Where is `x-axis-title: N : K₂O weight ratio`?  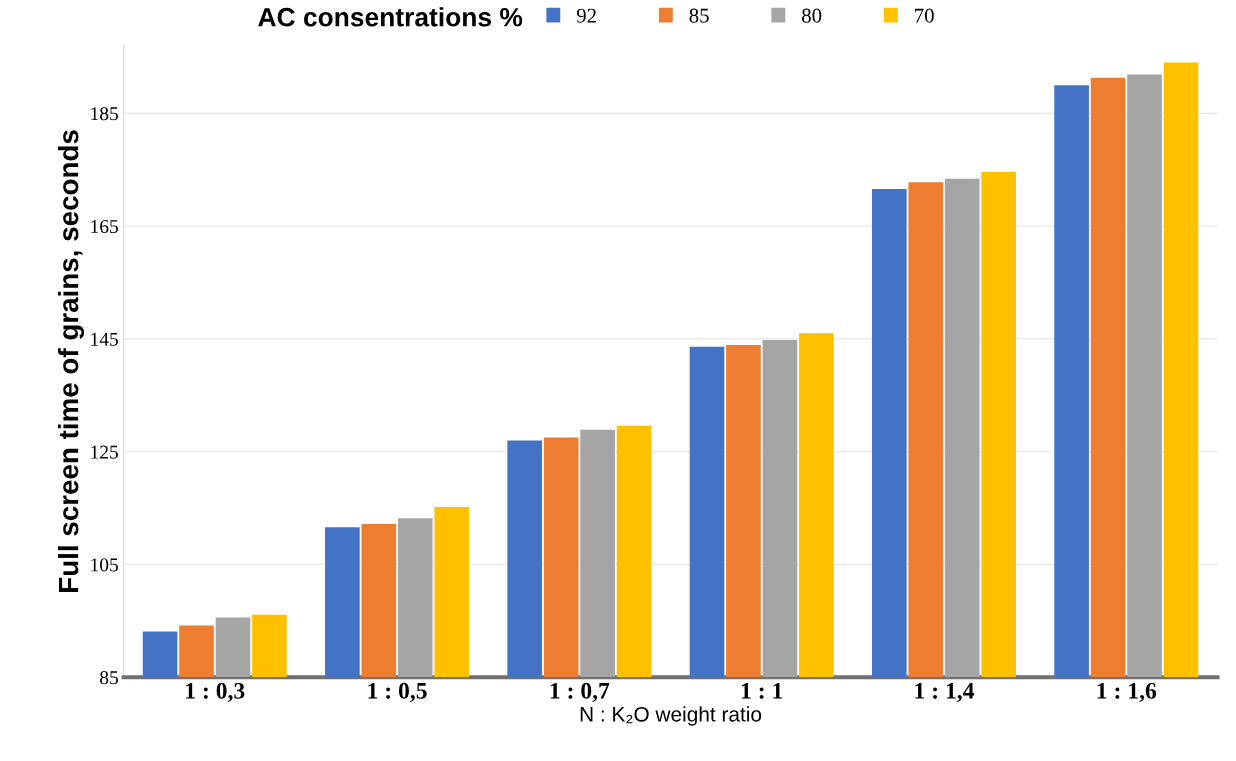 x-axis-title: N : K₂O weight ratio is located at coordinates (671, 716).